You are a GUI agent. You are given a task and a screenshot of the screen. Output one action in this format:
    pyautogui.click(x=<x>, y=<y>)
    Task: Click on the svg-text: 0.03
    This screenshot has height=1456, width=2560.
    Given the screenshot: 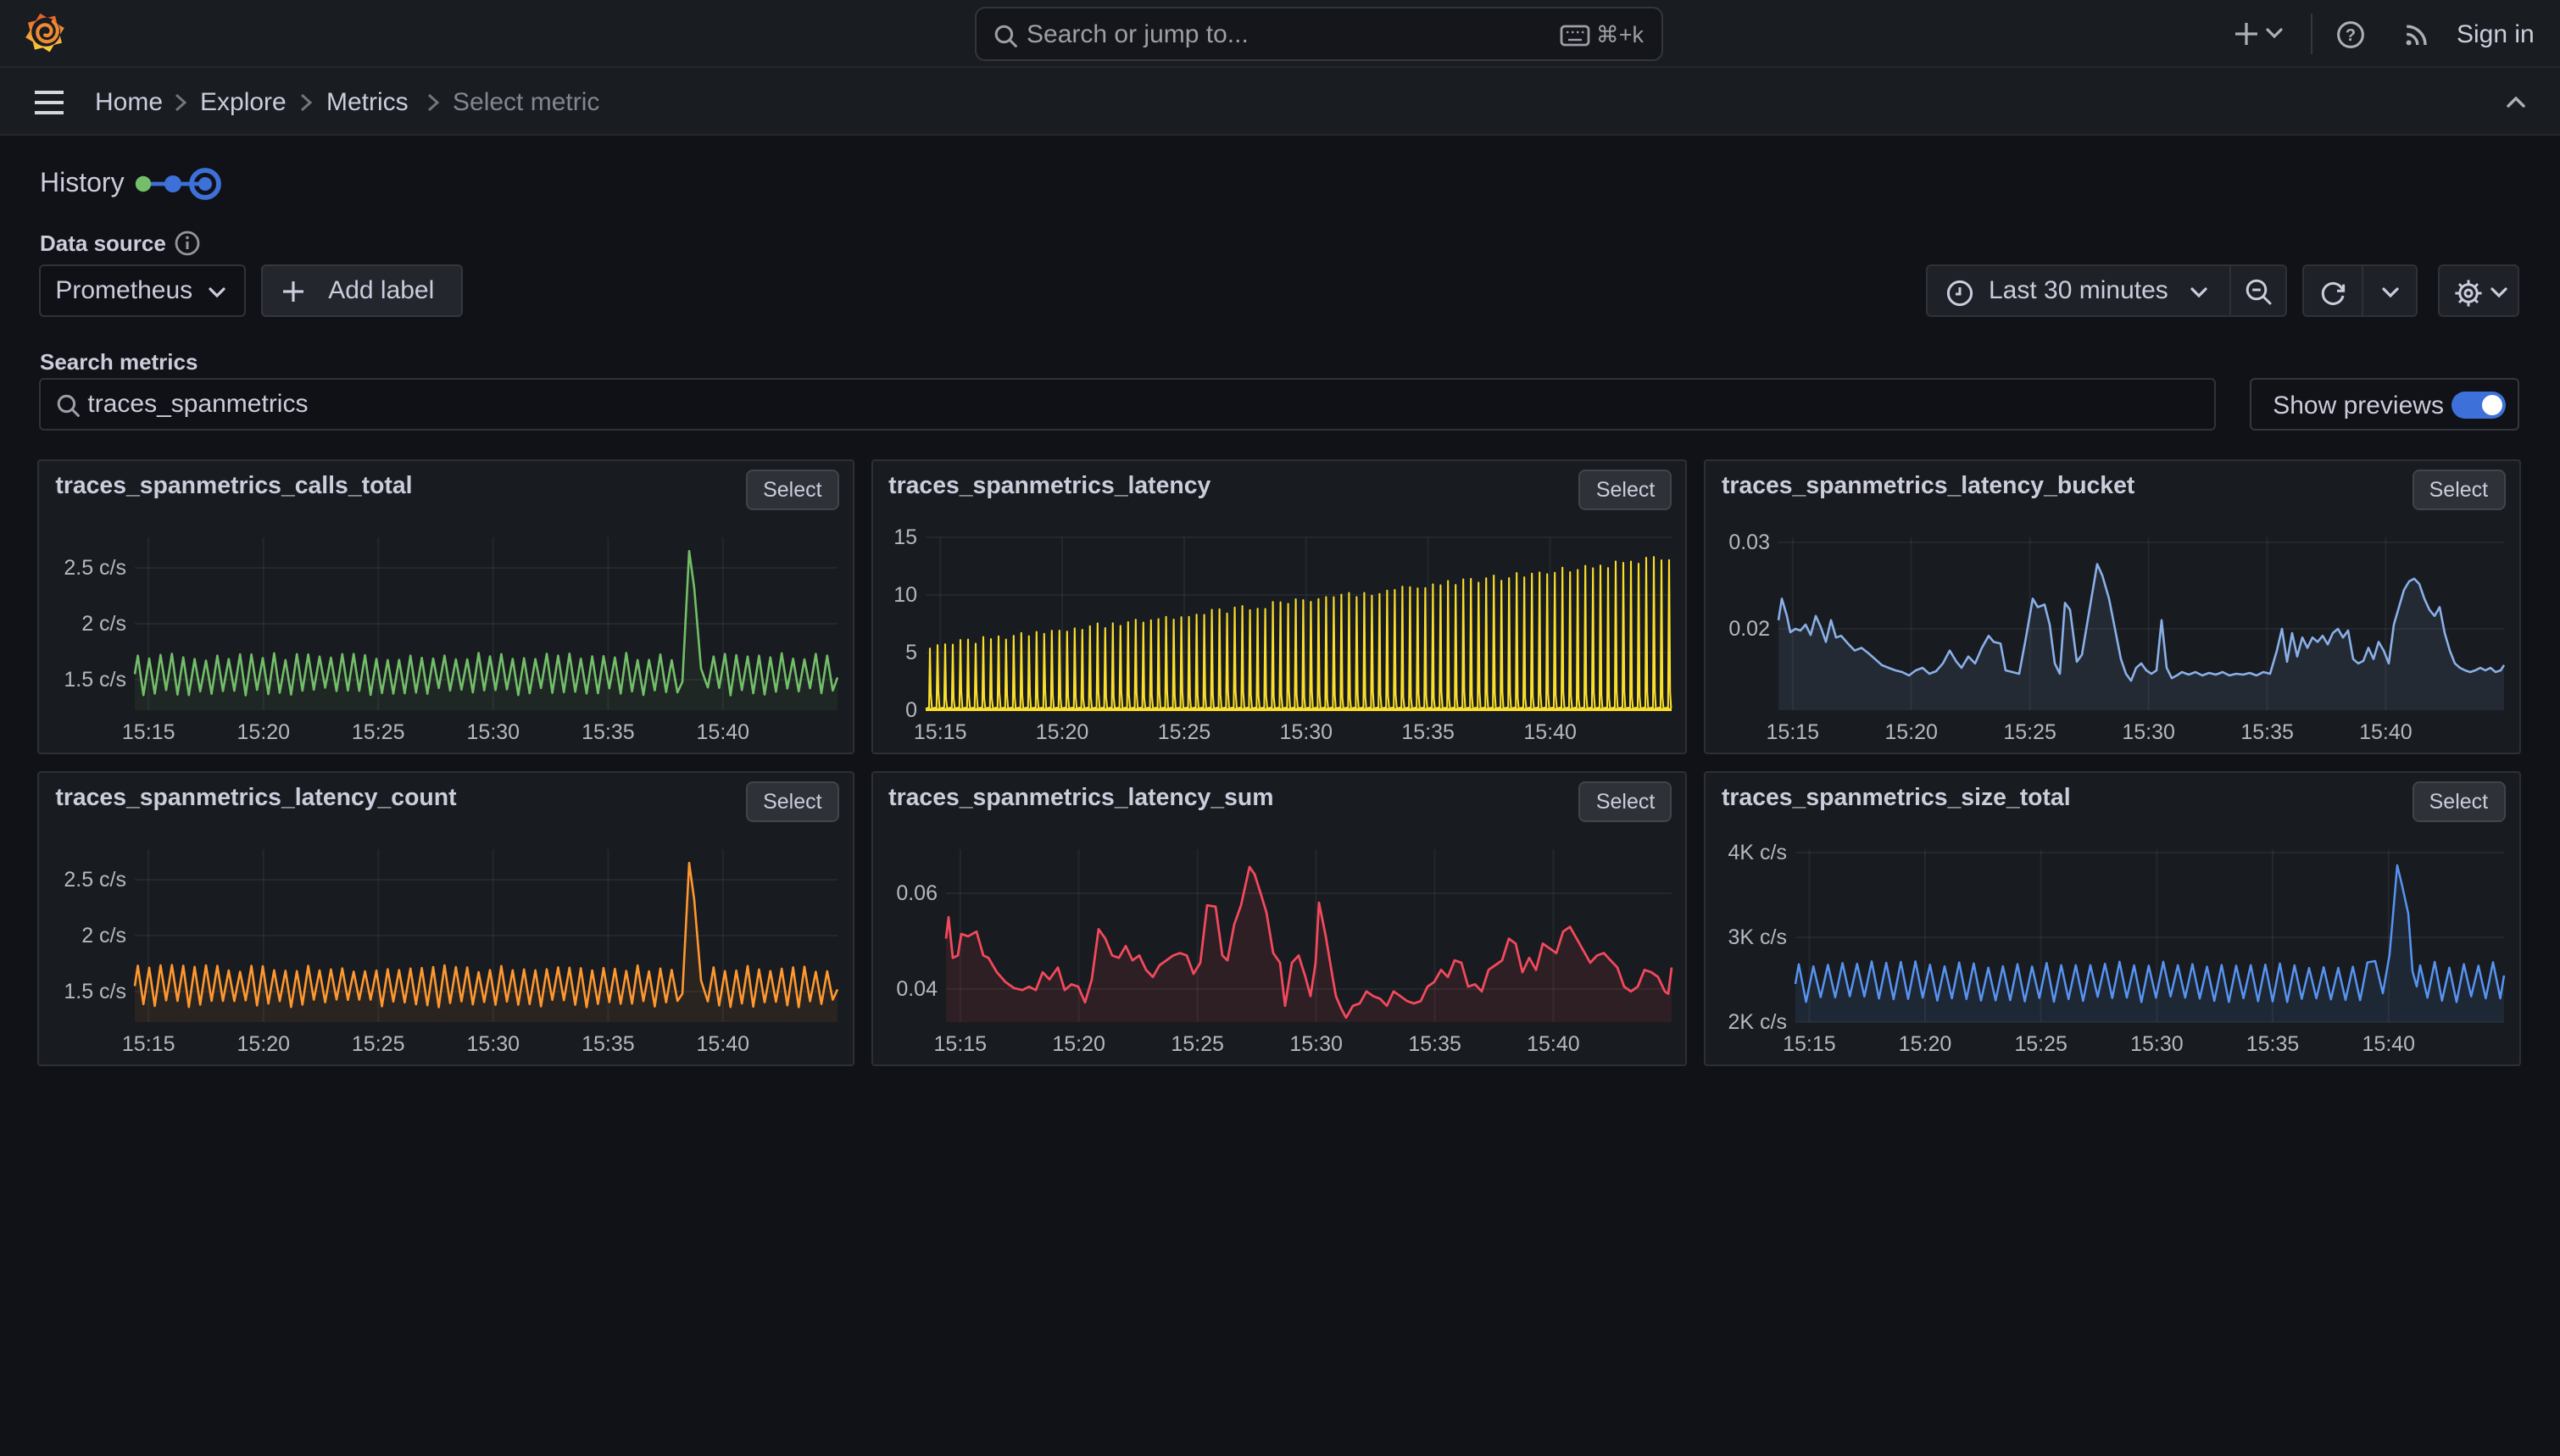 What is the action you would take?
    pyautogui.click(x=1749, y=541)
    